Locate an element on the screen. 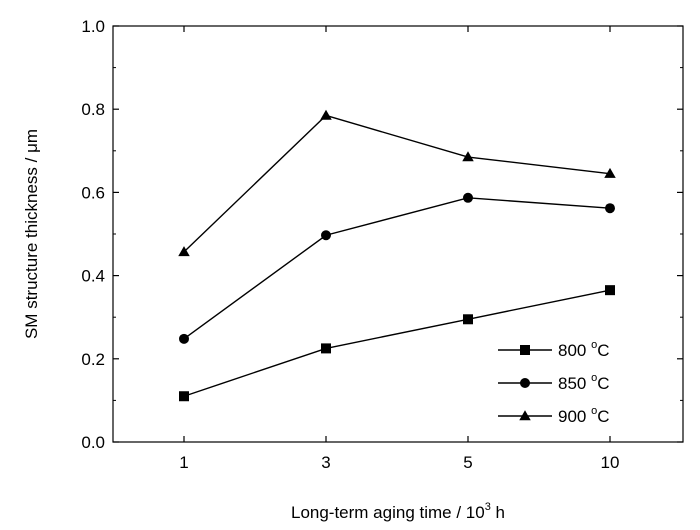 Image resolution: width=700 pixels, height=530 pixels. legend-item-800: 800 oC is located at coordinates (554, 349).